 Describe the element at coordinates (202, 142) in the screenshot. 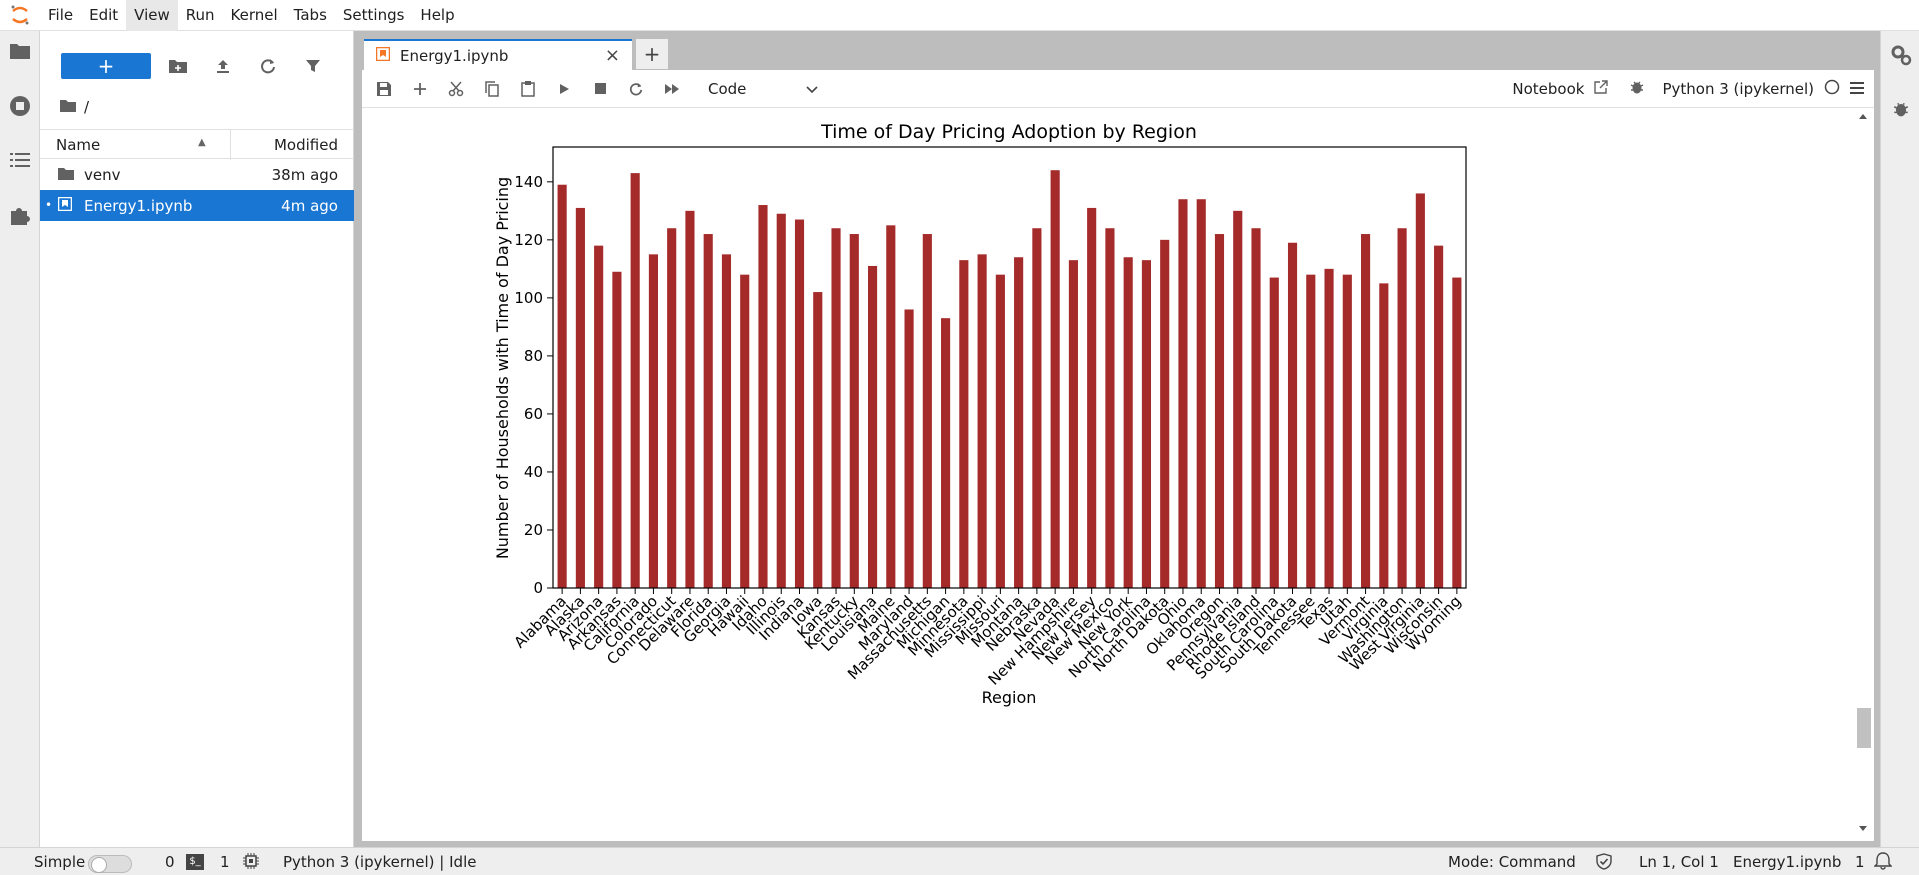

I see `sort-ascending-icon: ▲` at that location.